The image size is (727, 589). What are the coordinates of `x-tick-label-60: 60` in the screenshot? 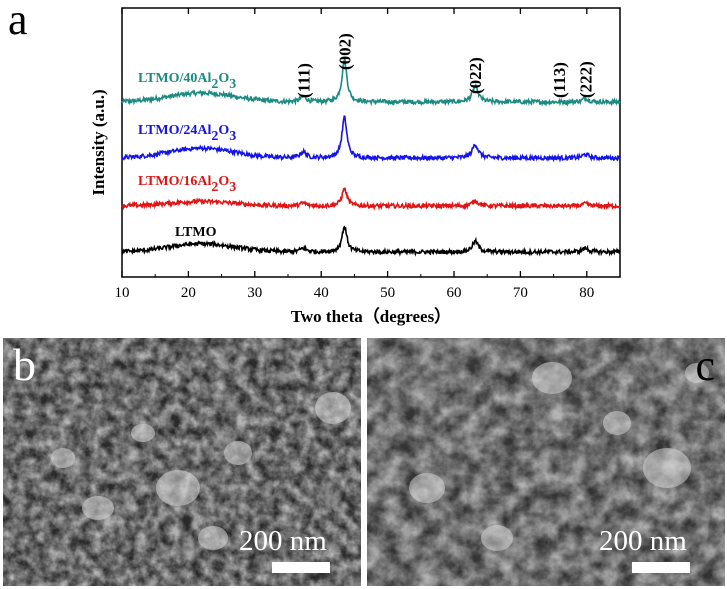 It's located at (454, 293).